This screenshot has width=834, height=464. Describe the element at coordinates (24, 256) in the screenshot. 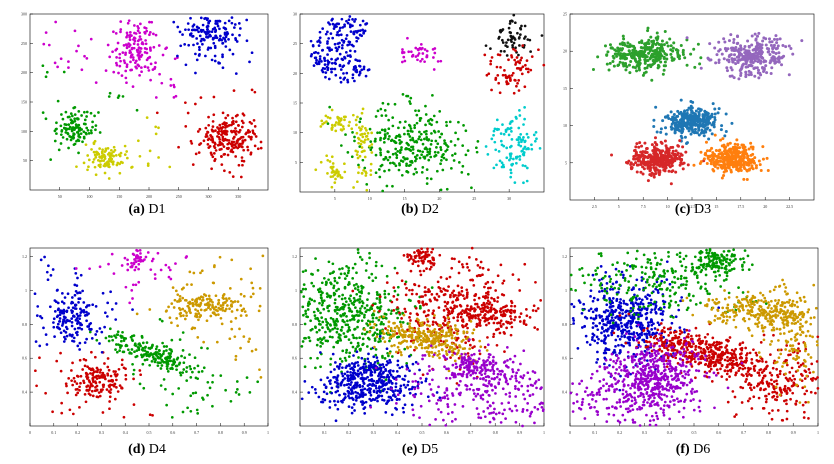

I see `y-tick-label: 1.2` at that location.